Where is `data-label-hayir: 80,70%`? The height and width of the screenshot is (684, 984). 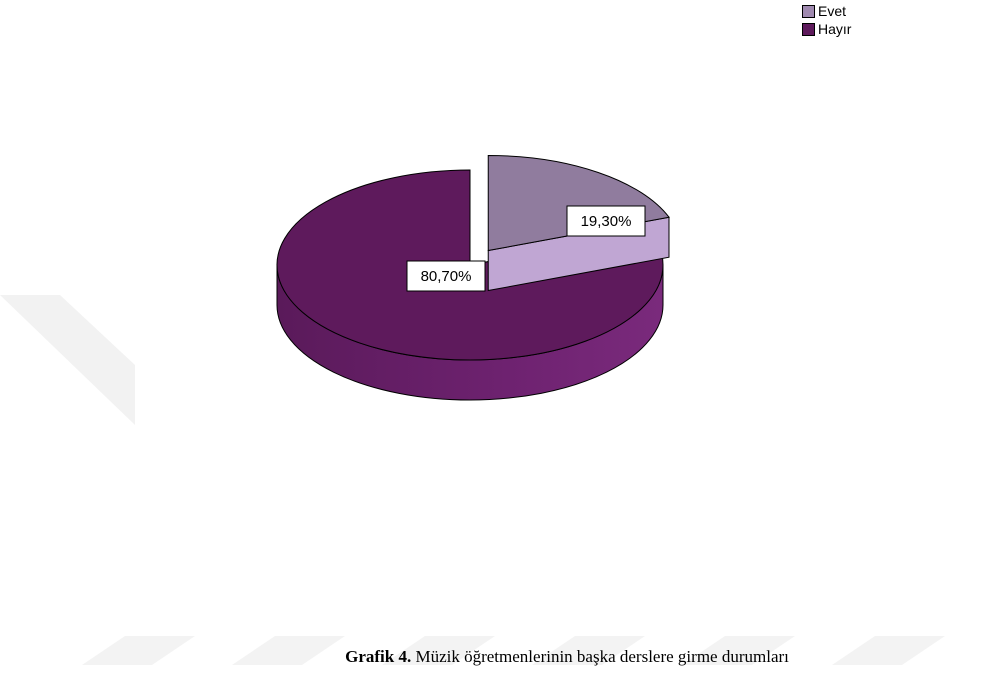 data-label-hayir: 80,70% is located at coordinates (446, 276).